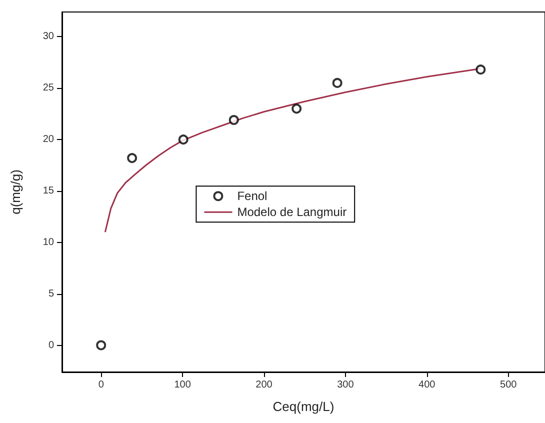 This screenshot has height=423, width=545. Describe the element at coordinates (48, 36) in the screenshot. I see `y-tick-label: 30` at that location.